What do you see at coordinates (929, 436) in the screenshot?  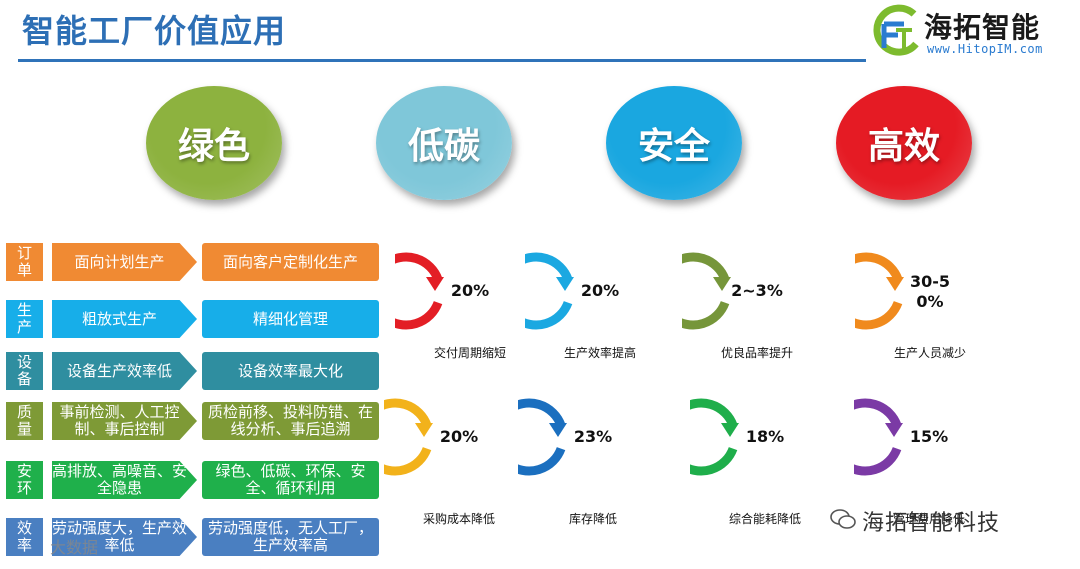 I see `metric-value: 15%` at bounding box center [929, 436].